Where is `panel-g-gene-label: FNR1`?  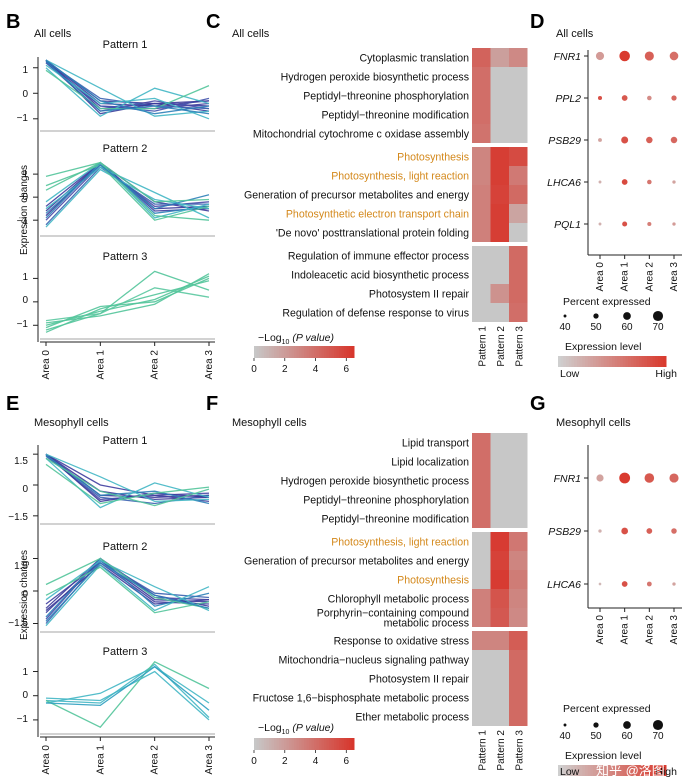 panel-g-gene-label: FNR1 is located at coordinates (567, 479).